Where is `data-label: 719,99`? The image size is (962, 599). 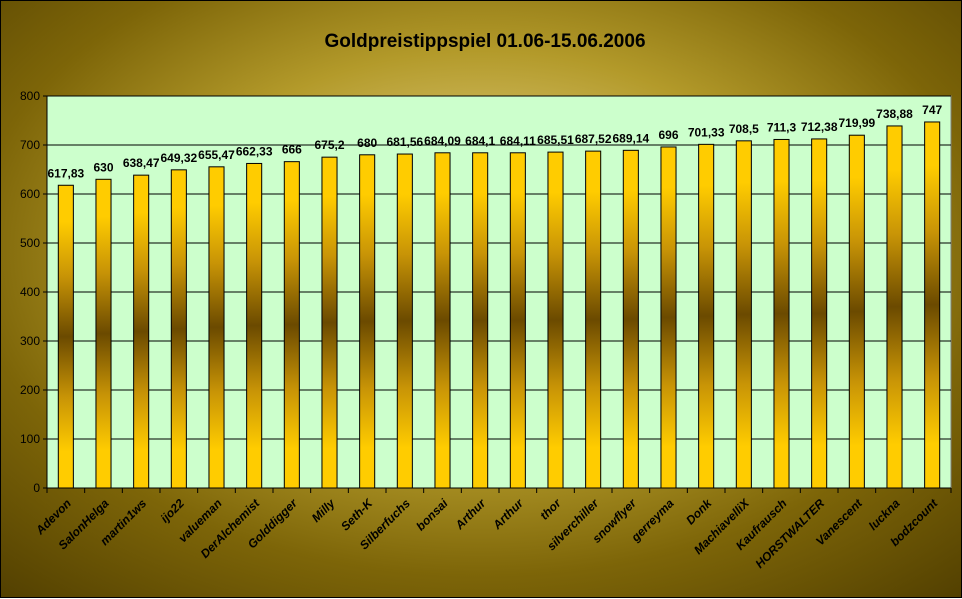 data-label: 719,99 is located at coordinates (856, 123).